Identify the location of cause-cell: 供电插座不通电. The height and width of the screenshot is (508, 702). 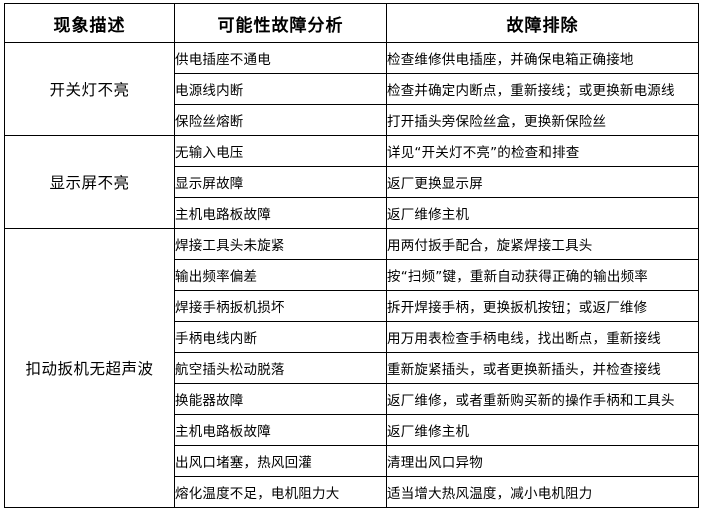
(280, 58).